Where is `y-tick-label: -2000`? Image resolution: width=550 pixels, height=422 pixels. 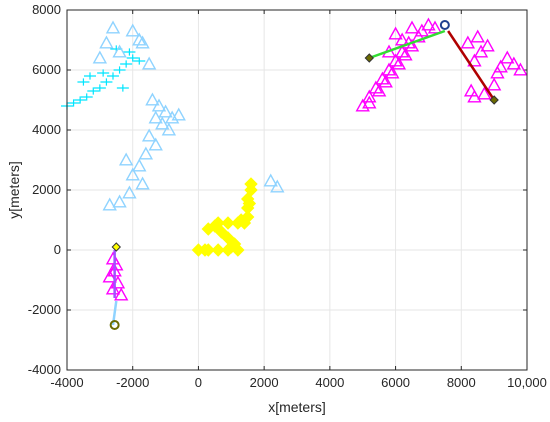 y-tick-label: -2000 is located at coordinates (44, 309).